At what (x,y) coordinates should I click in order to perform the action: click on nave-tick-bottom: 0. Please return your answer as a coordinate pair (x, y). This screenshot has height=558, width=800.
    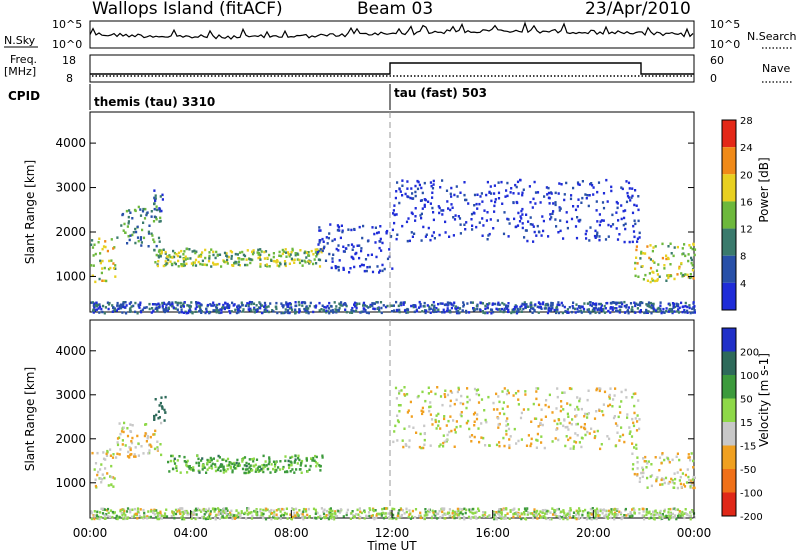
    Looking at the image, I should click on (713, 78).